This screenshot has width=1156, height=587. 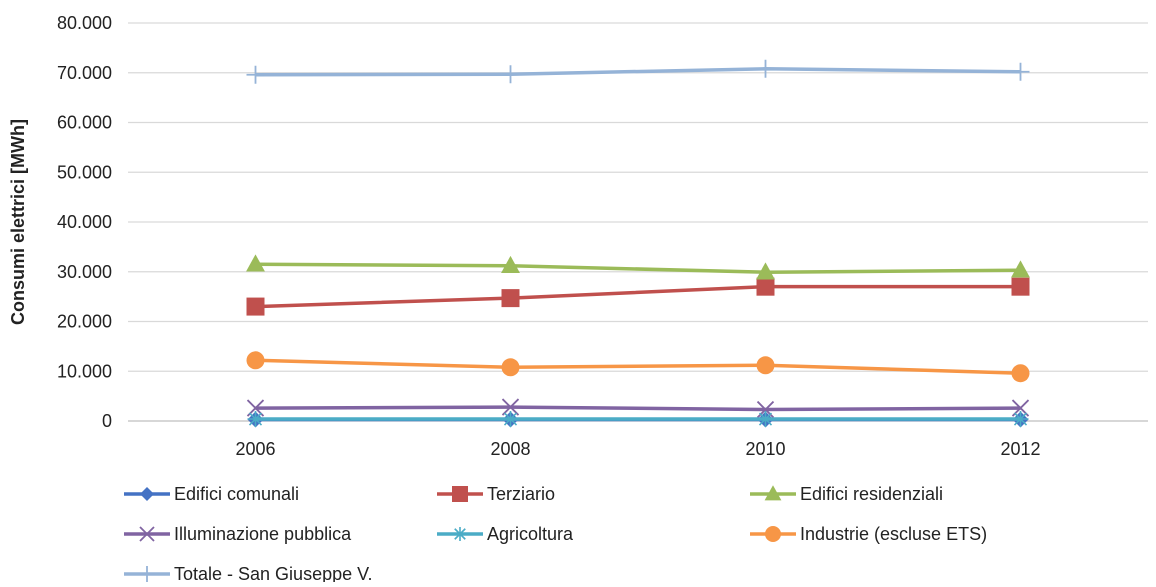 I want to click on legend-item-agricoltura: Agricoltura, so click(x=505, y=534).